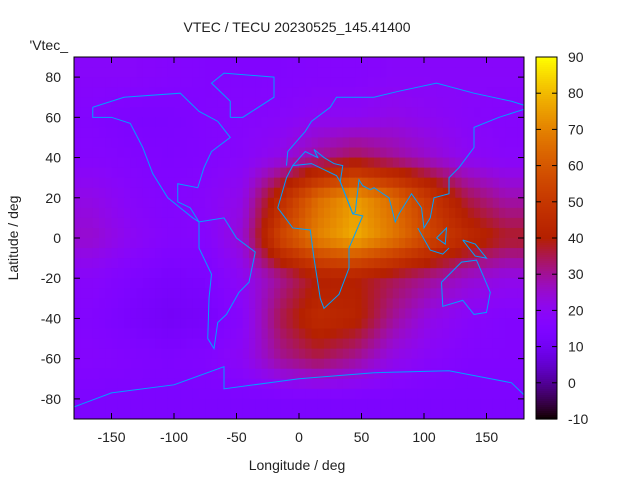 Image resolution: width=640 pixels, height=485 pixels. Describe the element at coordinates (53, 117) in the screenshot. I see `y-tick-label: 60` at that location.